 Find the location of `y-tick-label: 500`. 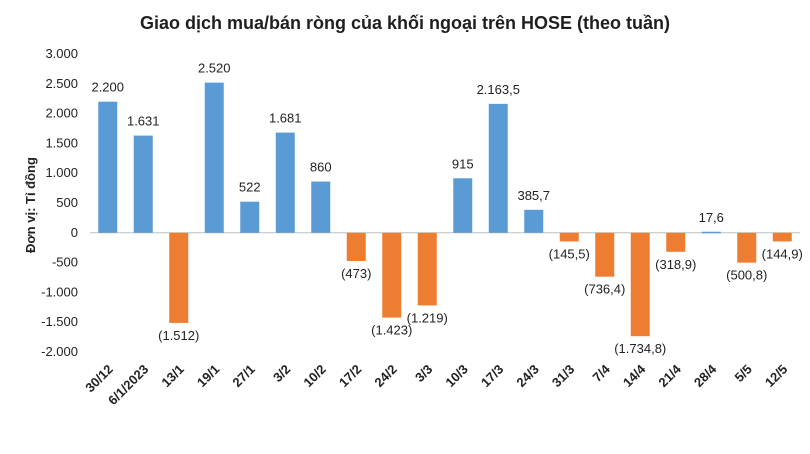

y-tick-label: 500 is located at coordinates (67, 202).